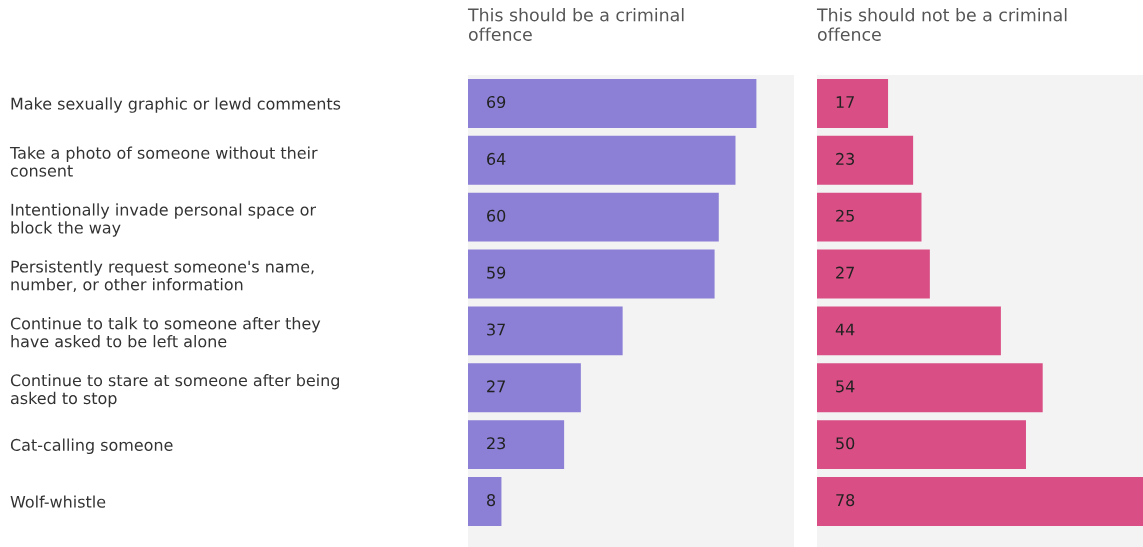  What do you see at coordinates (845, 215) in the screenshot?
I see `data-label: 25` at bounding box center [845, 215].